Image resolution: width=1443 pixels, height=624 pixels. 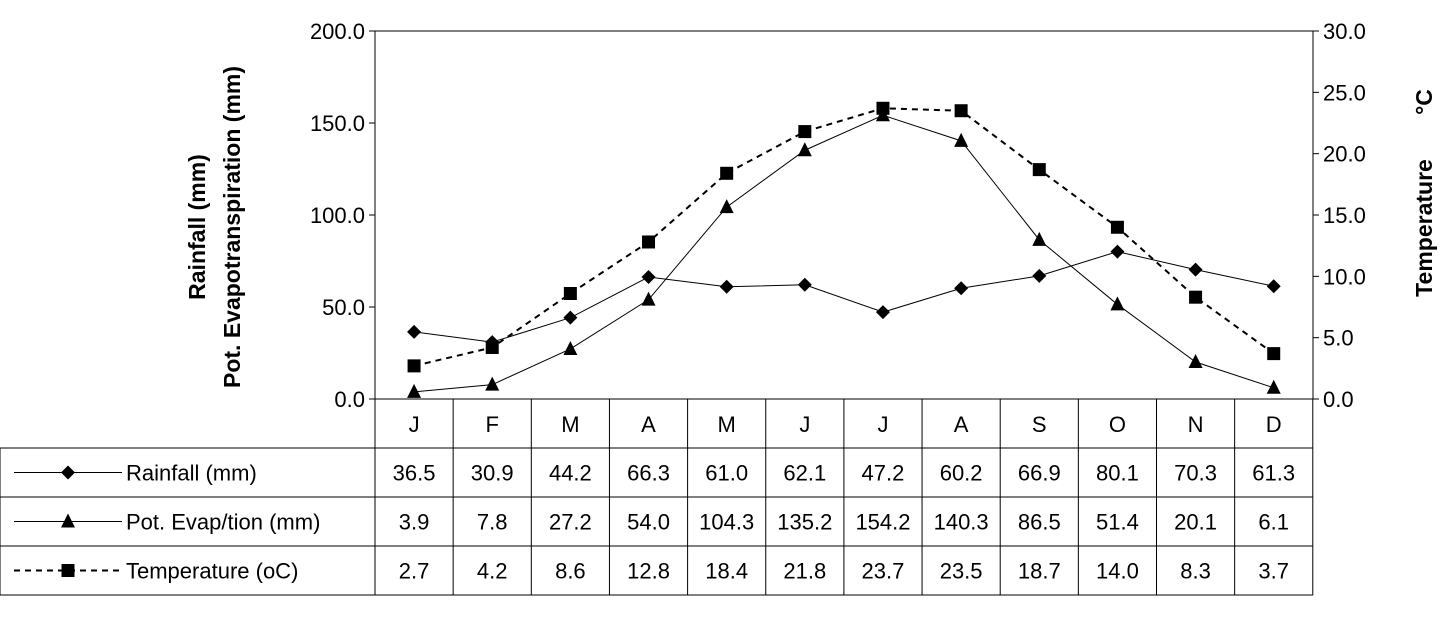 What do you see at coordinates (648, 571) in the screenshot?
I see `data-label: 12.8` at bounding box center [648, 571].